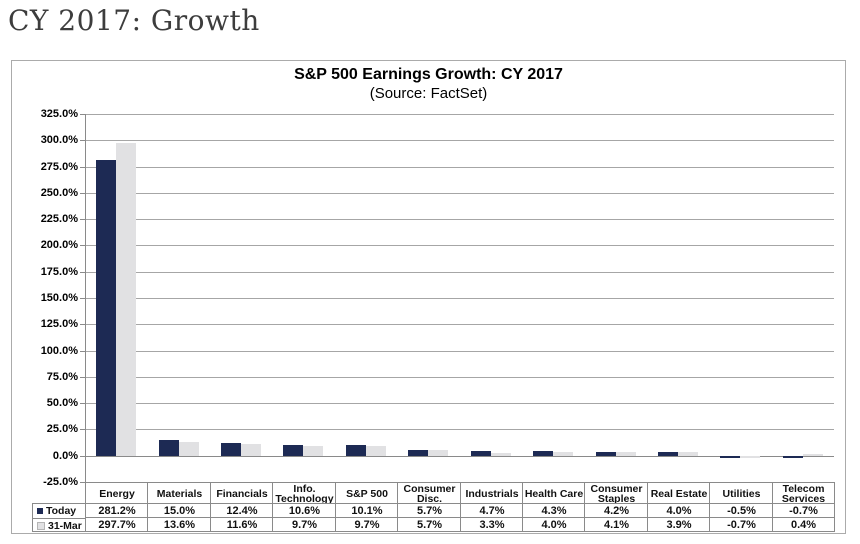 The width and height of the screenshot is (860, 544). What do you see at coordinates (304, 510) in the screenshot?
I see `table-value-cell: 10.6%` at bounding box center [304, 510].